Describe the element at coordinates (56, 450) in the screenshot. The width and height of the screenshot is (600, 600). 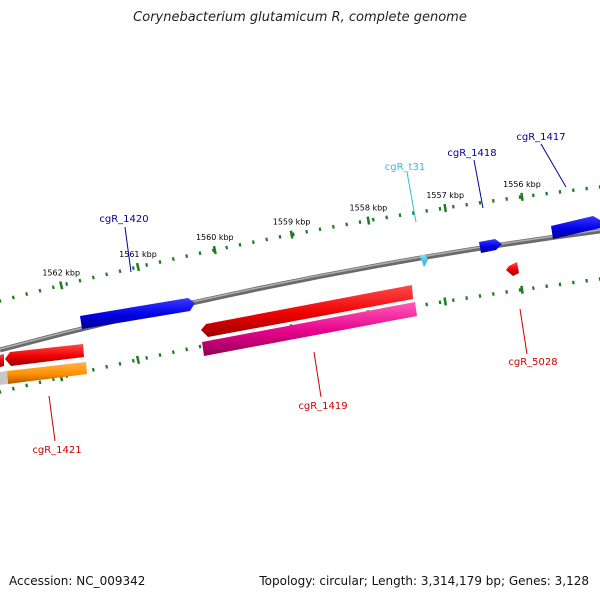
I see `label-cgR_1421: cgR_1421` at that location.